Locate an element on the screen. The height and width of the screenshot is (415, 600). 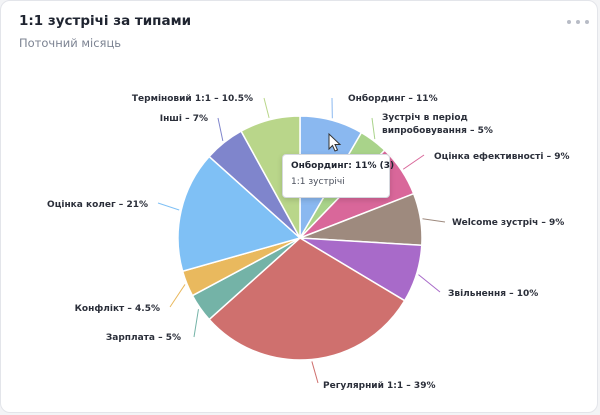
more-horizontal-icon is located at coordinates (578, 22).